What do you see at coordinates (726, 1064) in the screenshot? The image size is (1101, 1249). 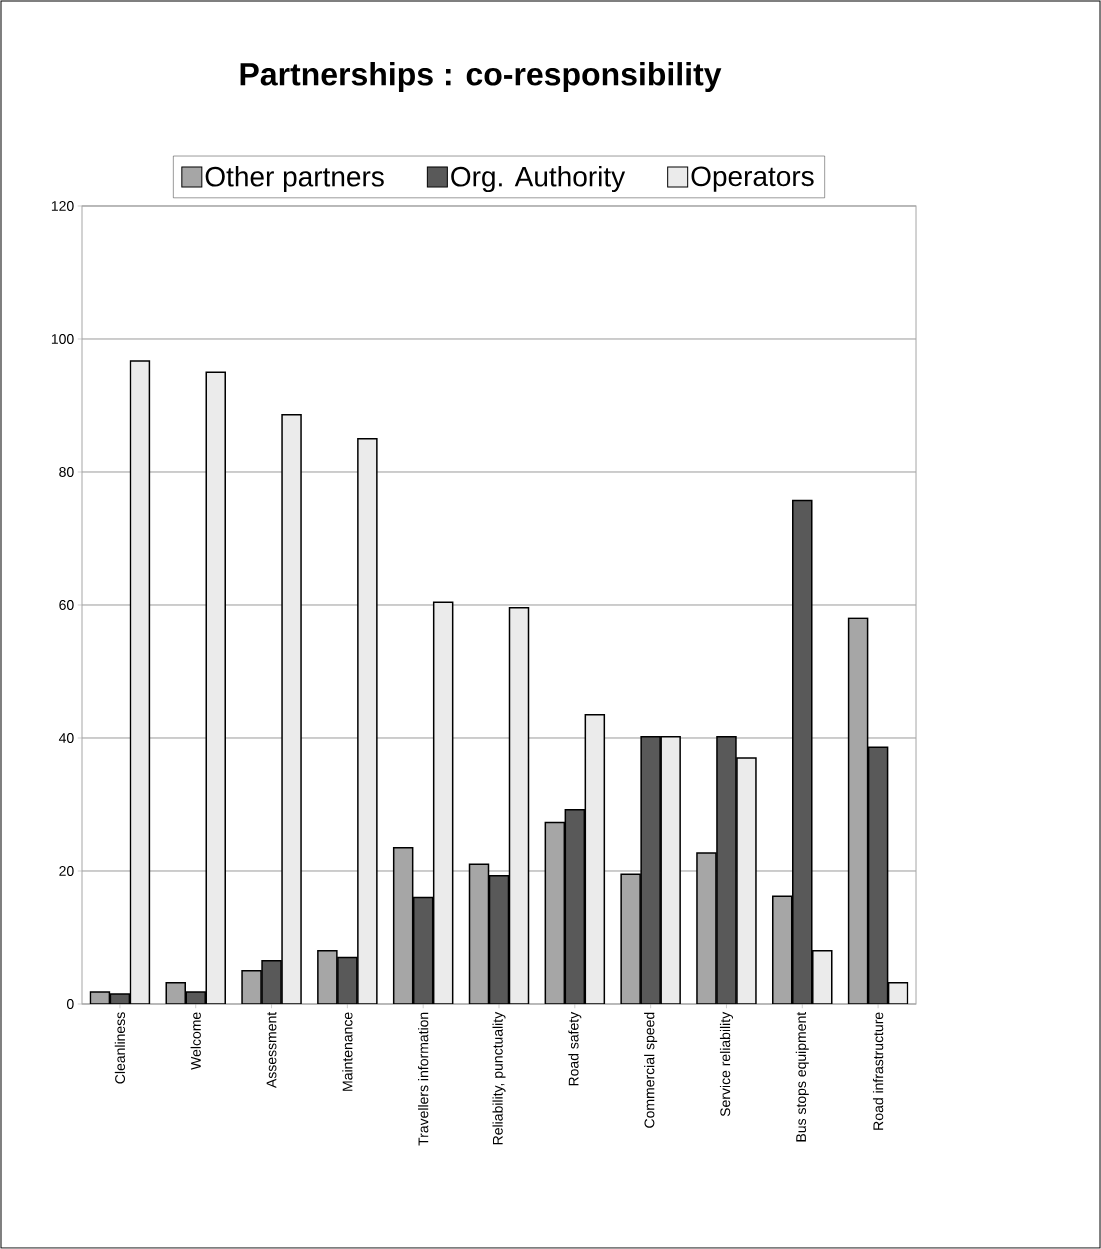 I see `x-tick-label: Service reliability` at bounding box center [726, 1064].